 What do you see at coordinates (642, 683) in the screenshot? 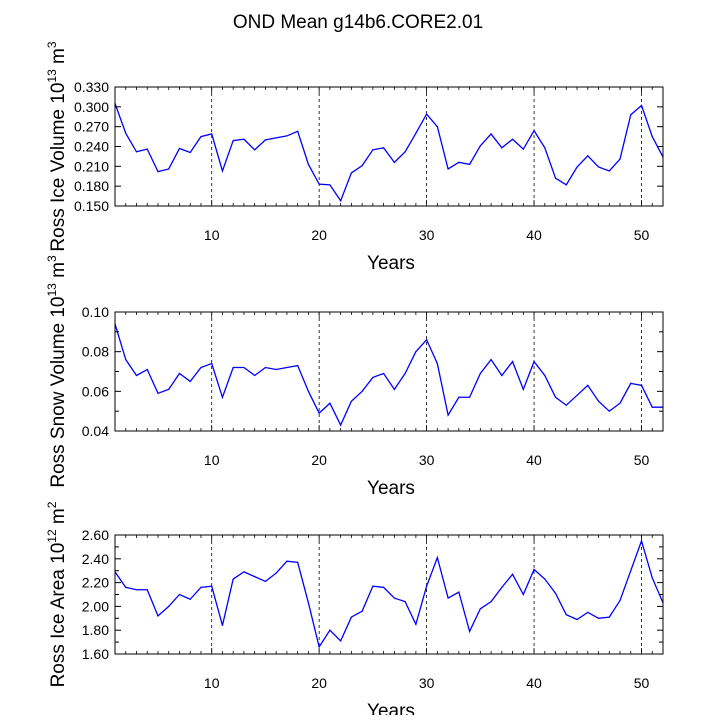
I see `x-tick-label: 50` at bounding box center [642, 683].